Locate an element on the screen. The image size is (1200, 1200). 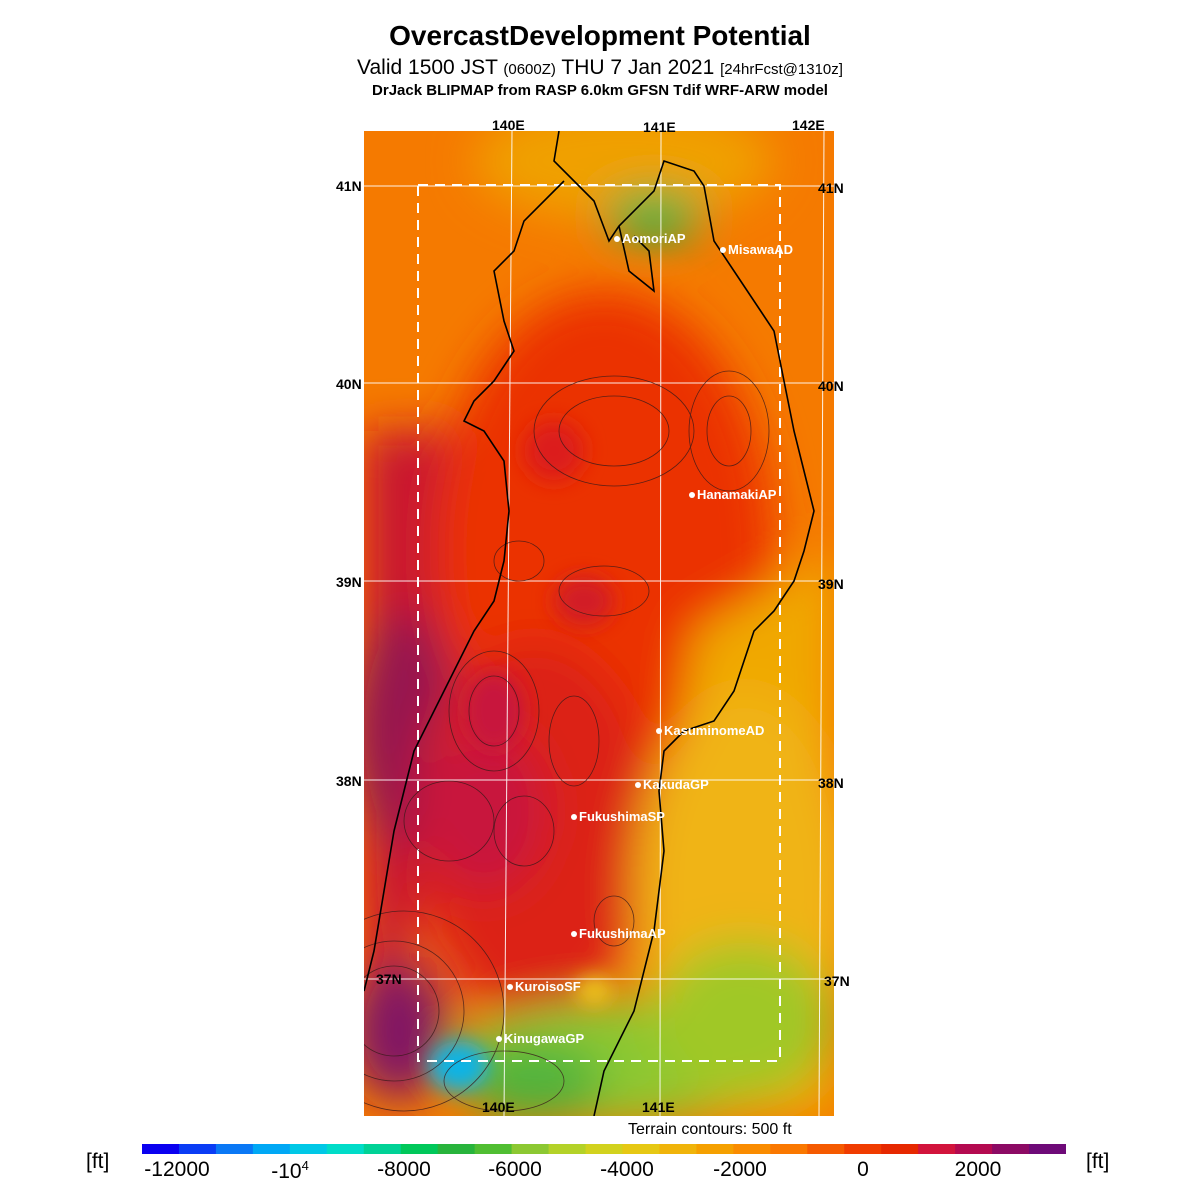
lat-label-left-40n: 40N is located at coordinates (349, 384).